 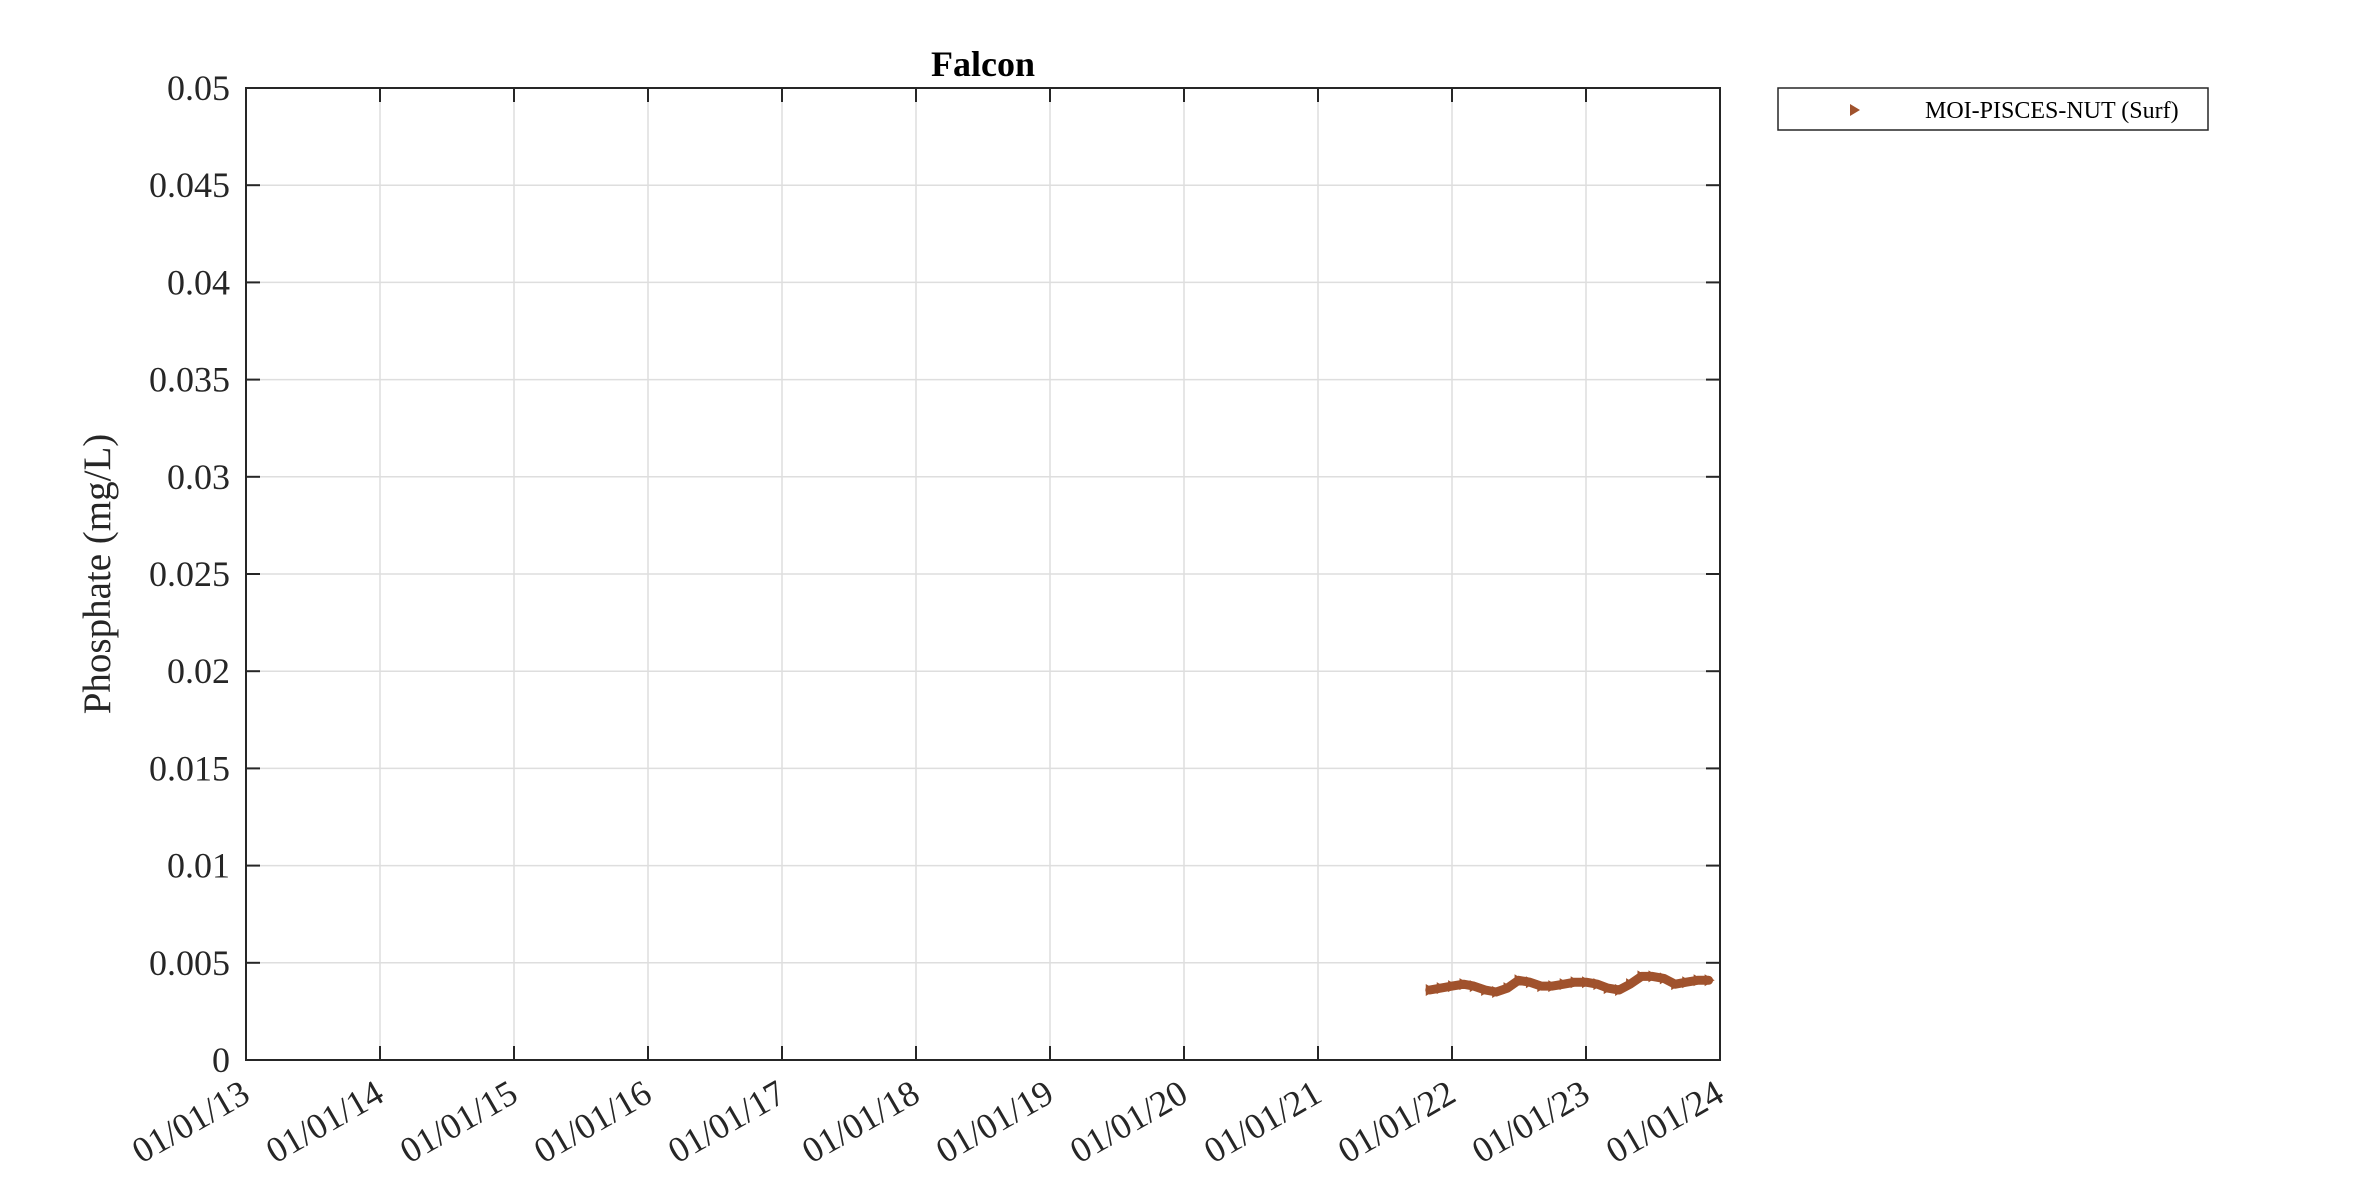 I want to click on legend-marker-icon, so click(x=1855, y=110).